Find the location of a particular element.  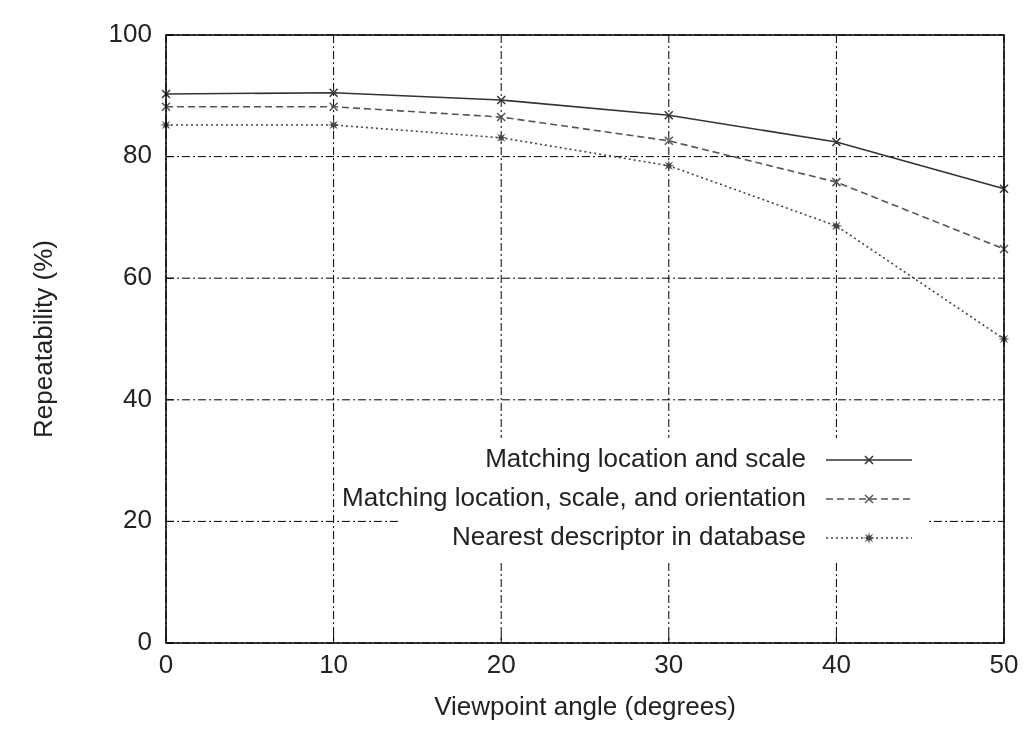

x-tick-label: 50 is located at coordinates (1004, 664).